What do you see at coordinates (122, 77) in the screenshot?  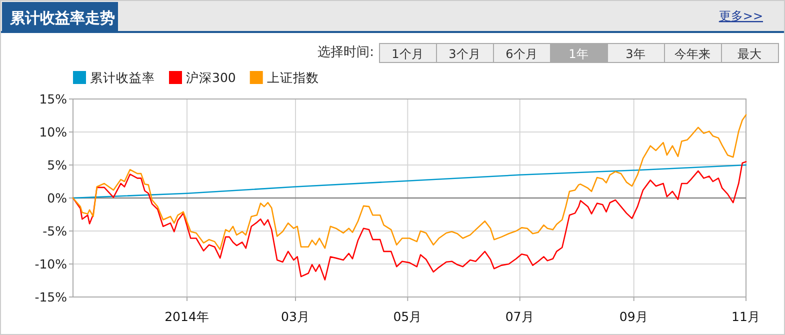 I see `legend-label: 累计收益率` at bounding box center [122, 77].